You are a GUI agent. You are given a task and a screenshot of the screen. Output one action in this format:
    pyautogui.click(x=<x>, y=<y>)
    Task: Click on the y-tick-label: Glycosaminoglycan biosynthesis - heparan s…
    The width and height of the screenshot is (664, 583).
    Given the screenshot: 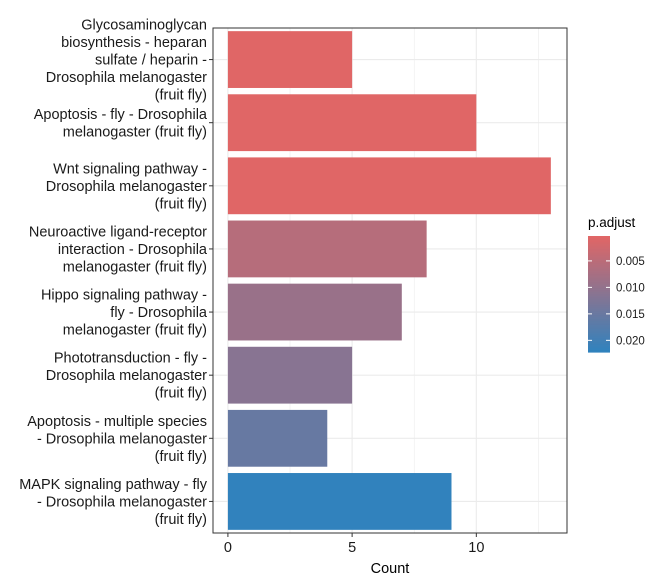 What is the action you would take?
    pyautogui.click(x=126, y=61)
    